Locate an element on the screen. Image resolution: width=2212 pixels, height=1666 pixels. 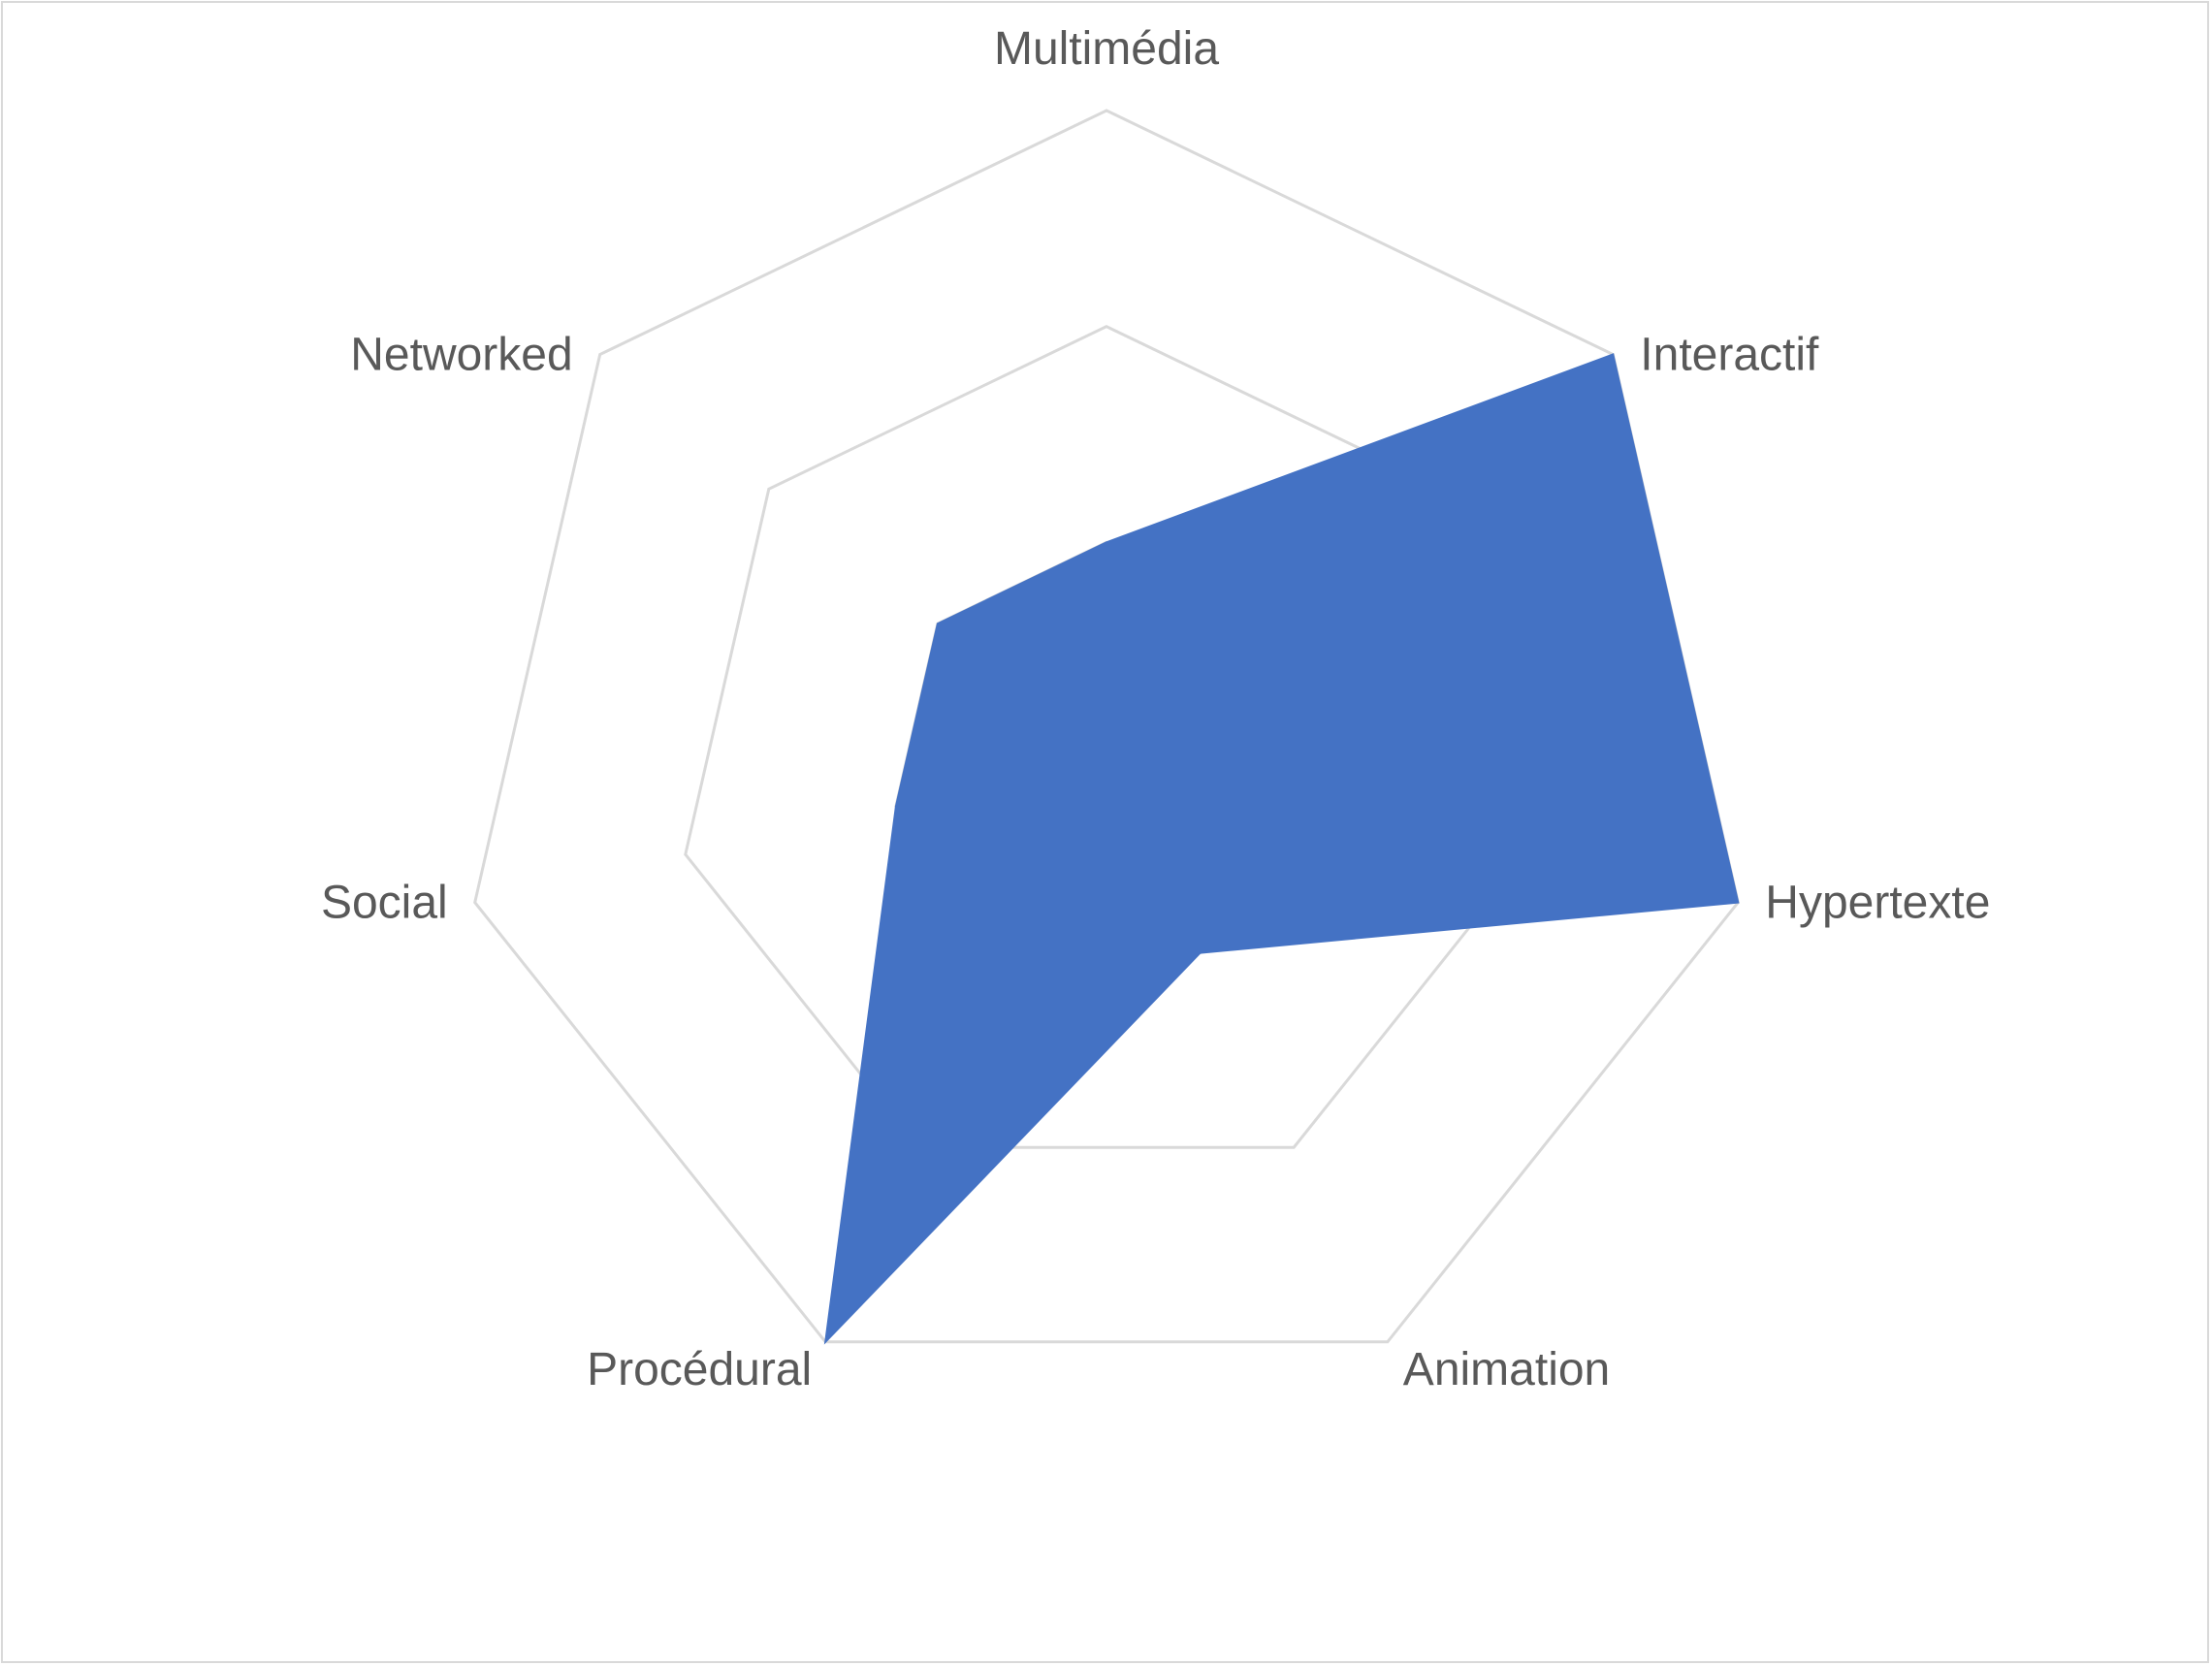
category-label-social: Social is located at coordinates (384, 903).